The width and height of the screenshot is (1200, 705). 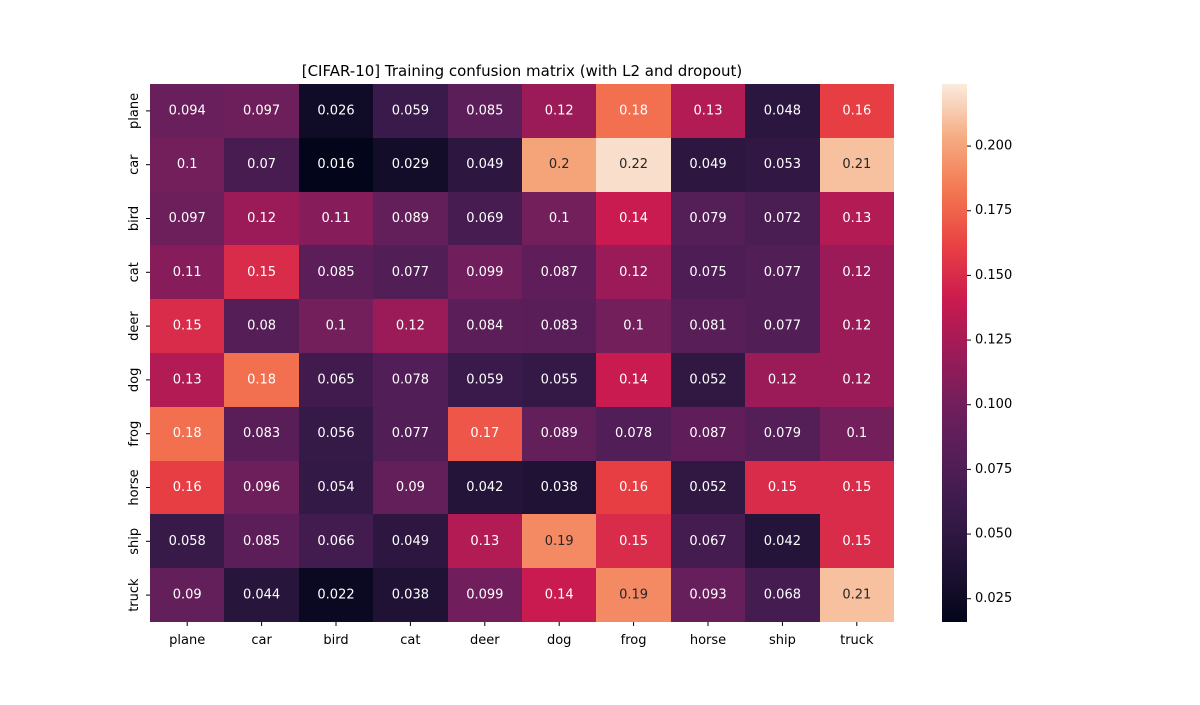 What do you see at coordinates (134, 272) in the screenshot?
I see `y-tick-label: cat` at bounding box center [134, 272].